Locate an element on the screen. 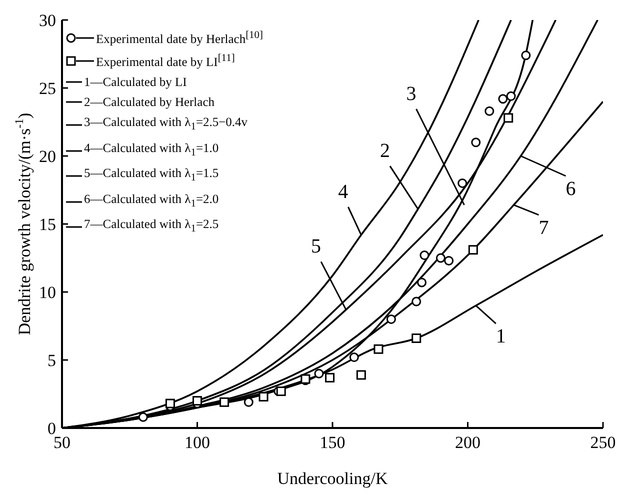 The image size is (617, 499). annotation: 7 is located at coordinates (543, 227).